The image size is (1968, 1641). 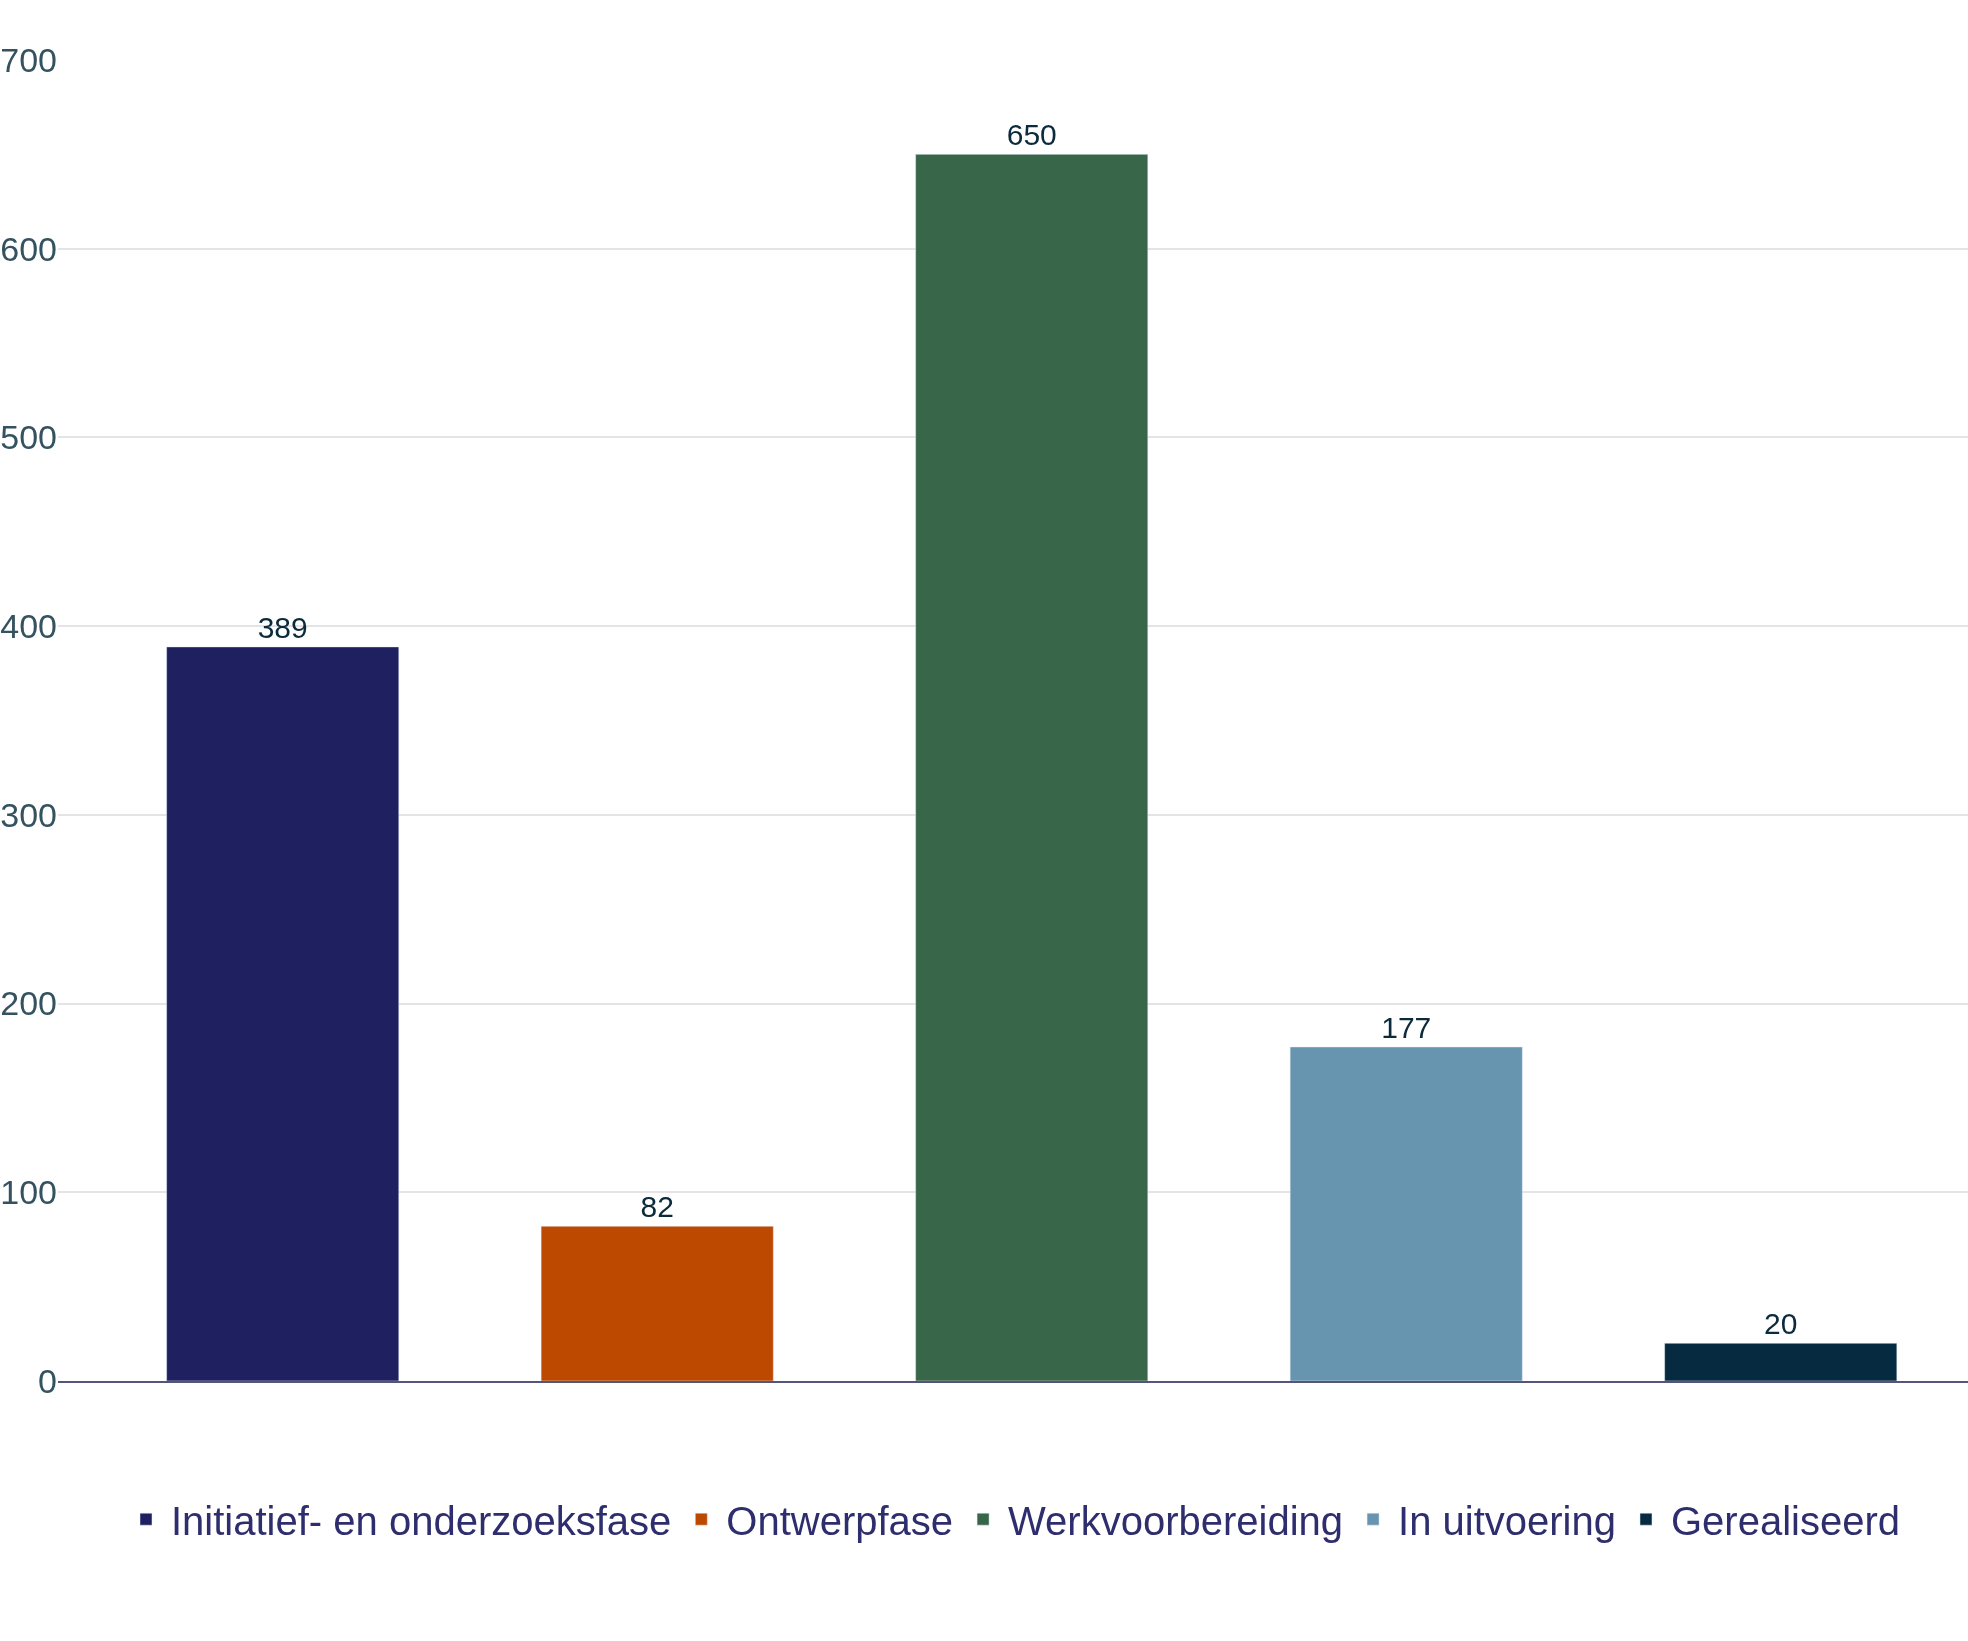 I want to click on y-tick-label: 700, so click(x=28, y=59).